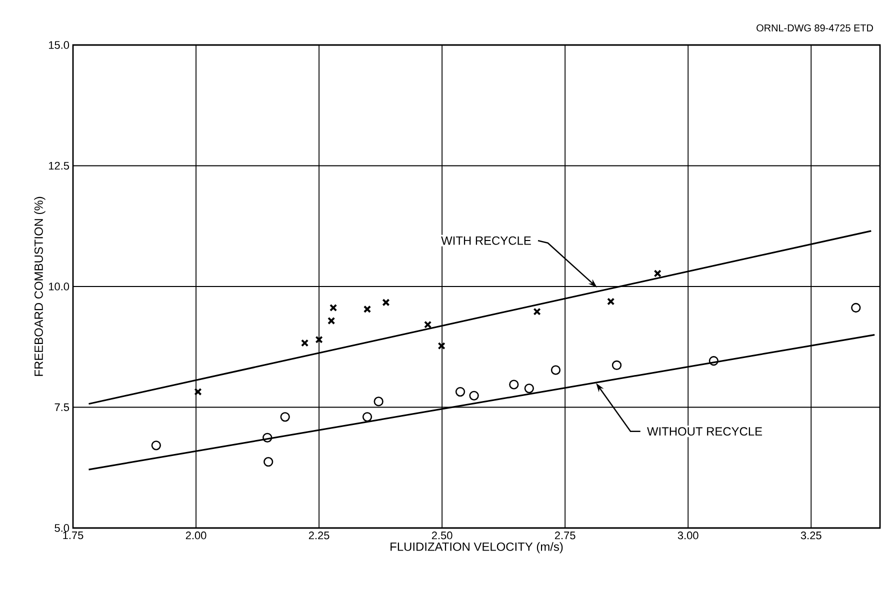 The height and width of the screenshot is (592, 882). I want to click on x-tick-label: 3.25, so click(811, 536).